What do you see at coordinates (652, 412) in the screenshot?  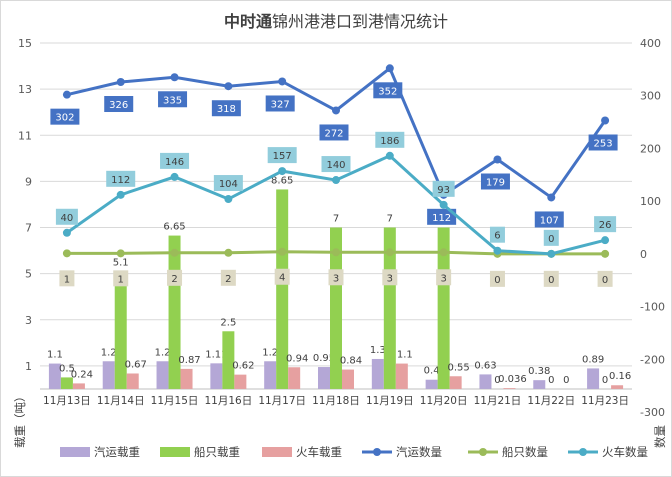 I see `right-tick-label: -300` at bounding box center [652, 412].